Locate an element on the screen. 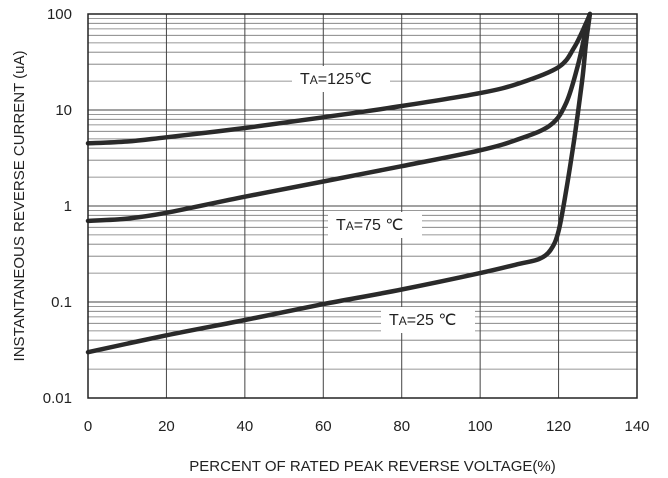  x-tick-label: 100 is located at coordinates (480, 426).